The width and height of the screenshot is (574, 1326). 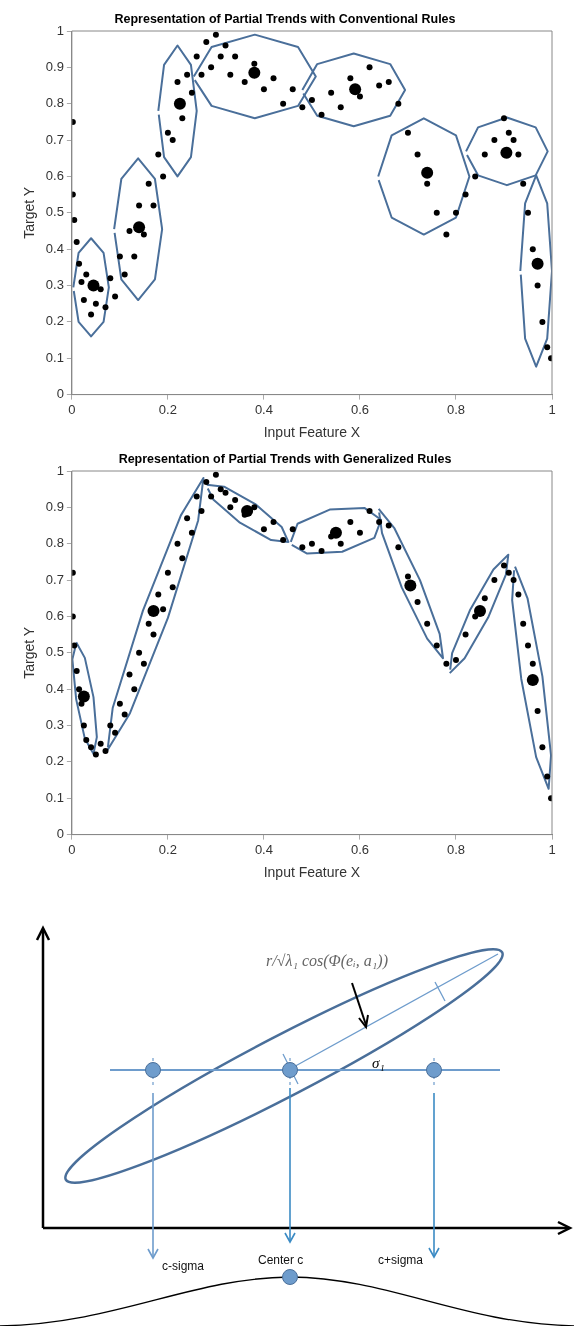 What do you see at coordinates (281, 1260) in the screenshot?
I see `text: Center c` at bounding box center [281, 1260].